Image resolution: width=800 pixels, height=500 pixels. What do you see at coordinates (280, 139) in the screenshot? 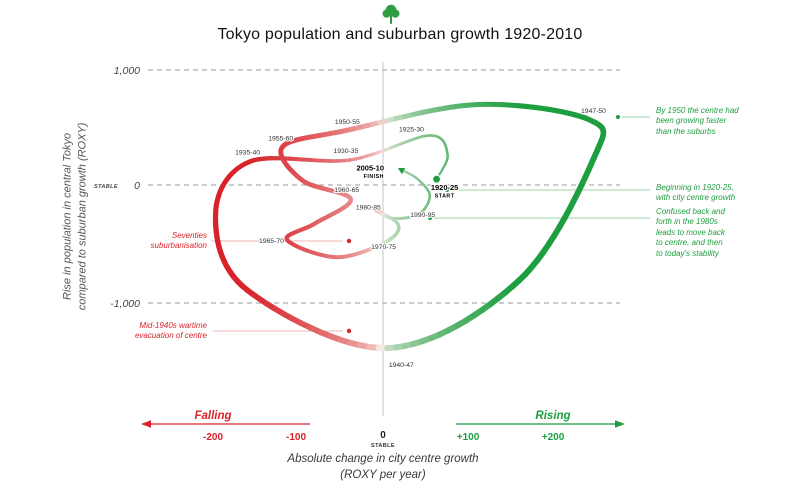
I see `period-label: 1955-60` at bounding box center [280, 139].